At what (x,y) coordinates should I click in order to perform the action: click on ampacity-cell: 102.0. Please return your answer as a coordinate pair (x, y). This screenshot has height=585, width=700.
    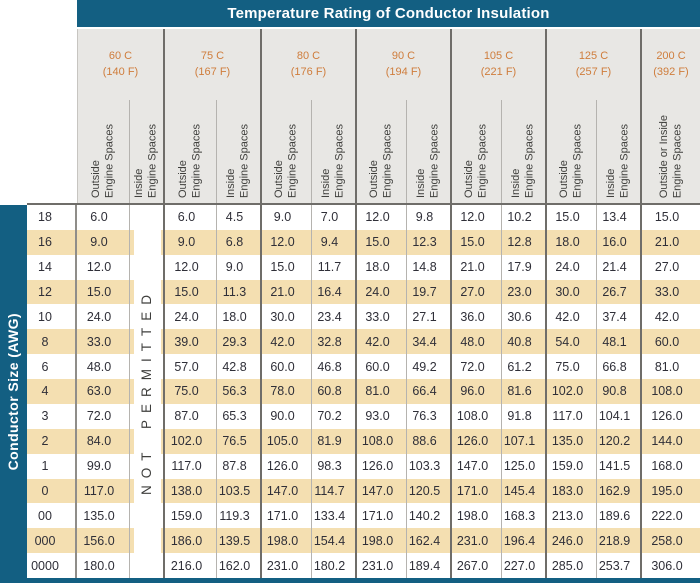
    Looking at the image, I should click on (191, 441).